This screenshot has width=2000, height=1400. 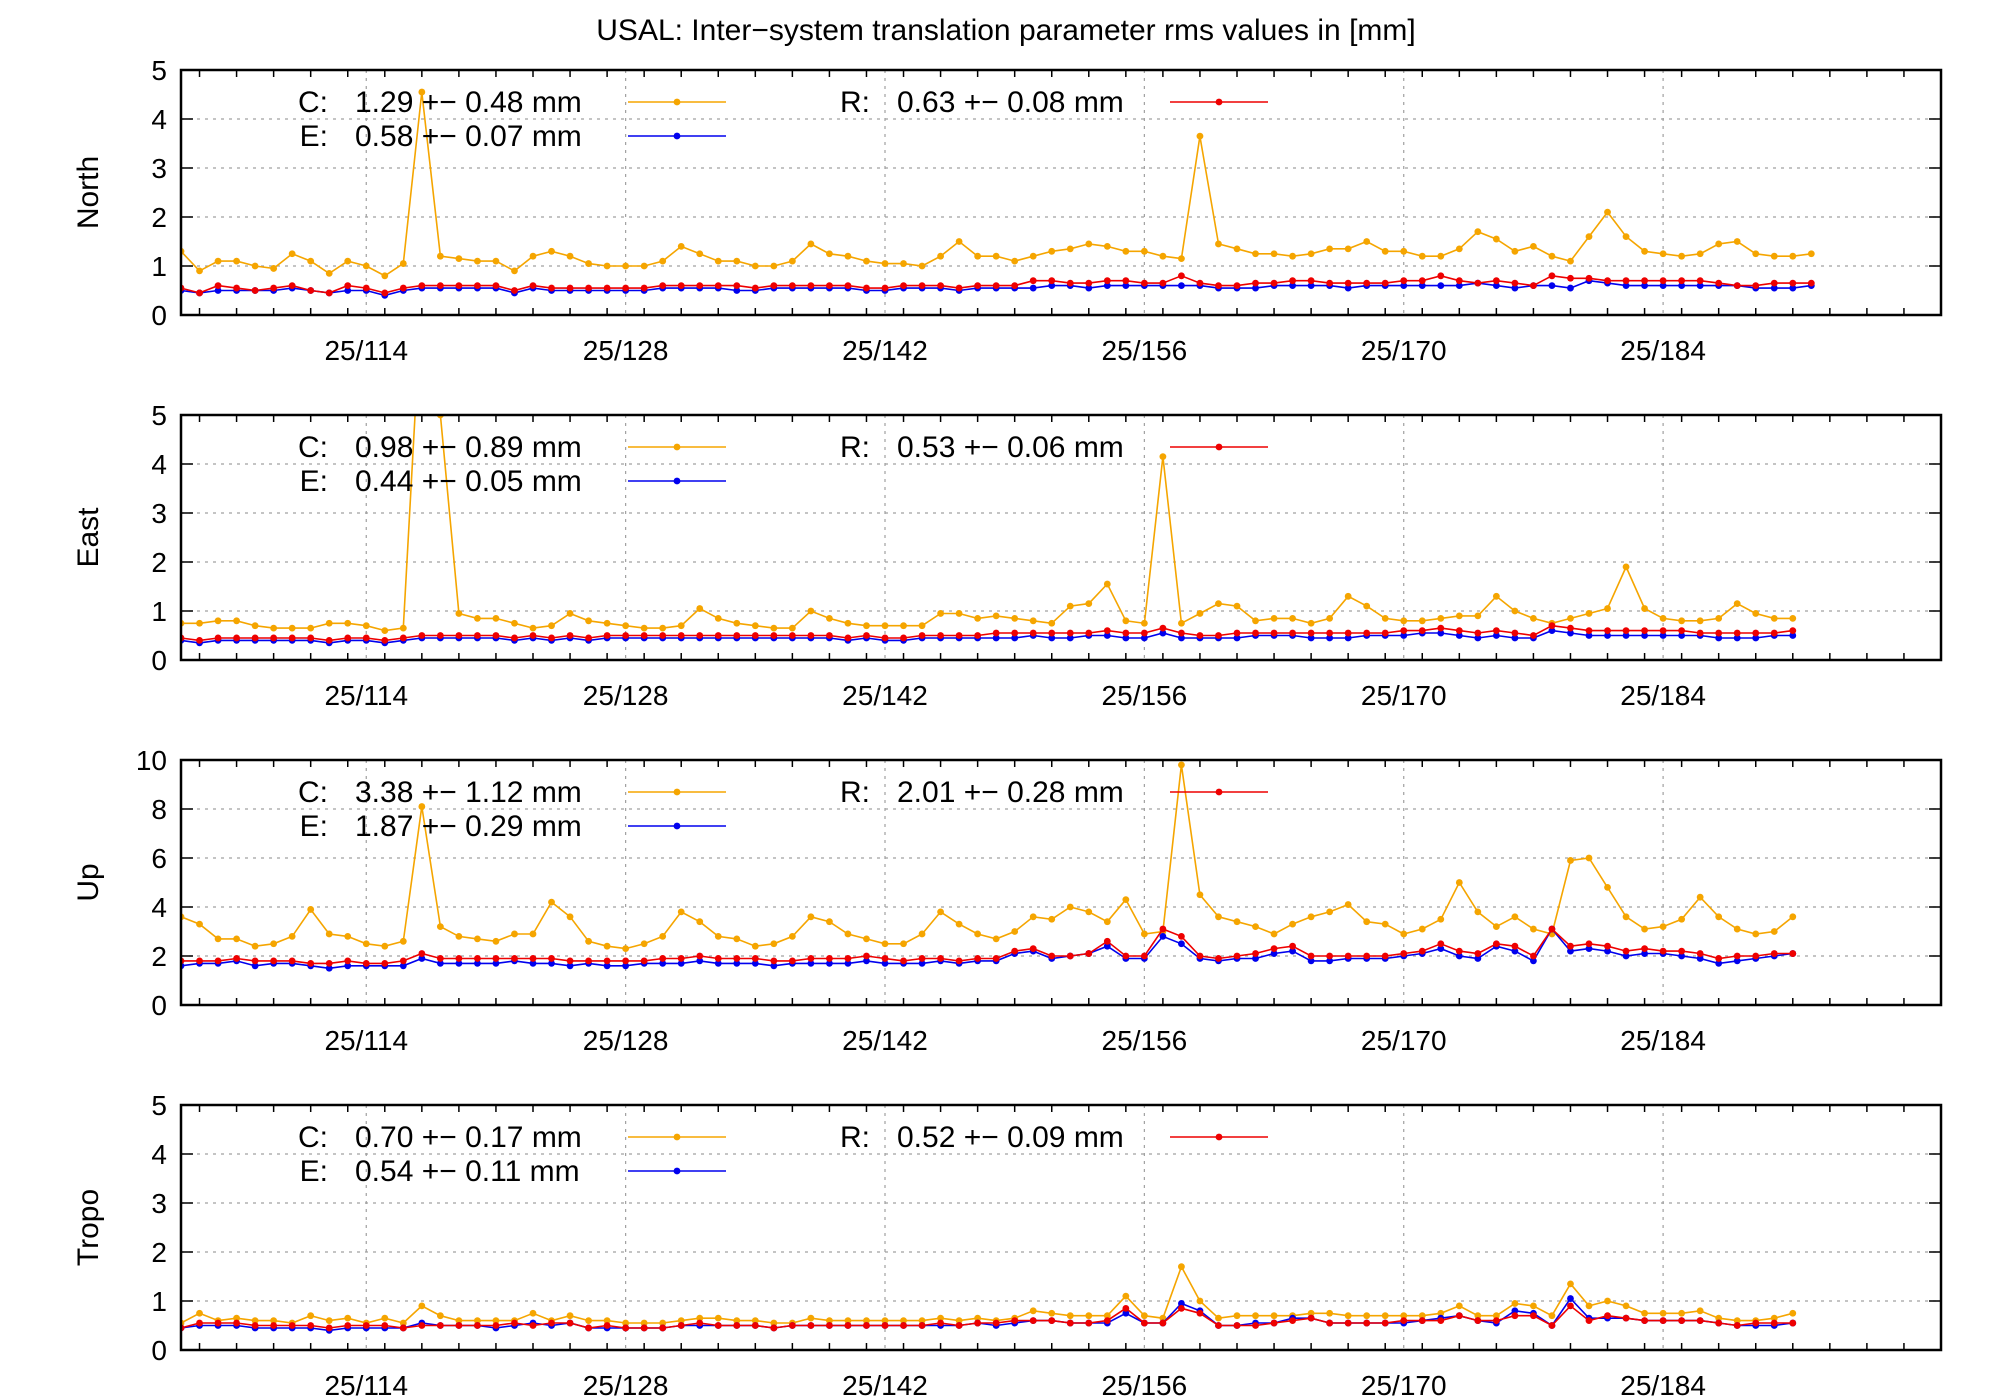 I want to click on y-tick-label: 2, so click(x=159, y=562).